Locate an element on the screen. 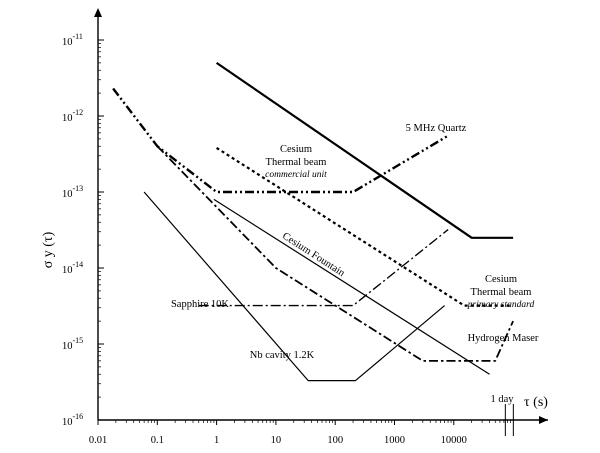  cesium-commercial-label-line1: Cesium is located at coordinates (296, 149).